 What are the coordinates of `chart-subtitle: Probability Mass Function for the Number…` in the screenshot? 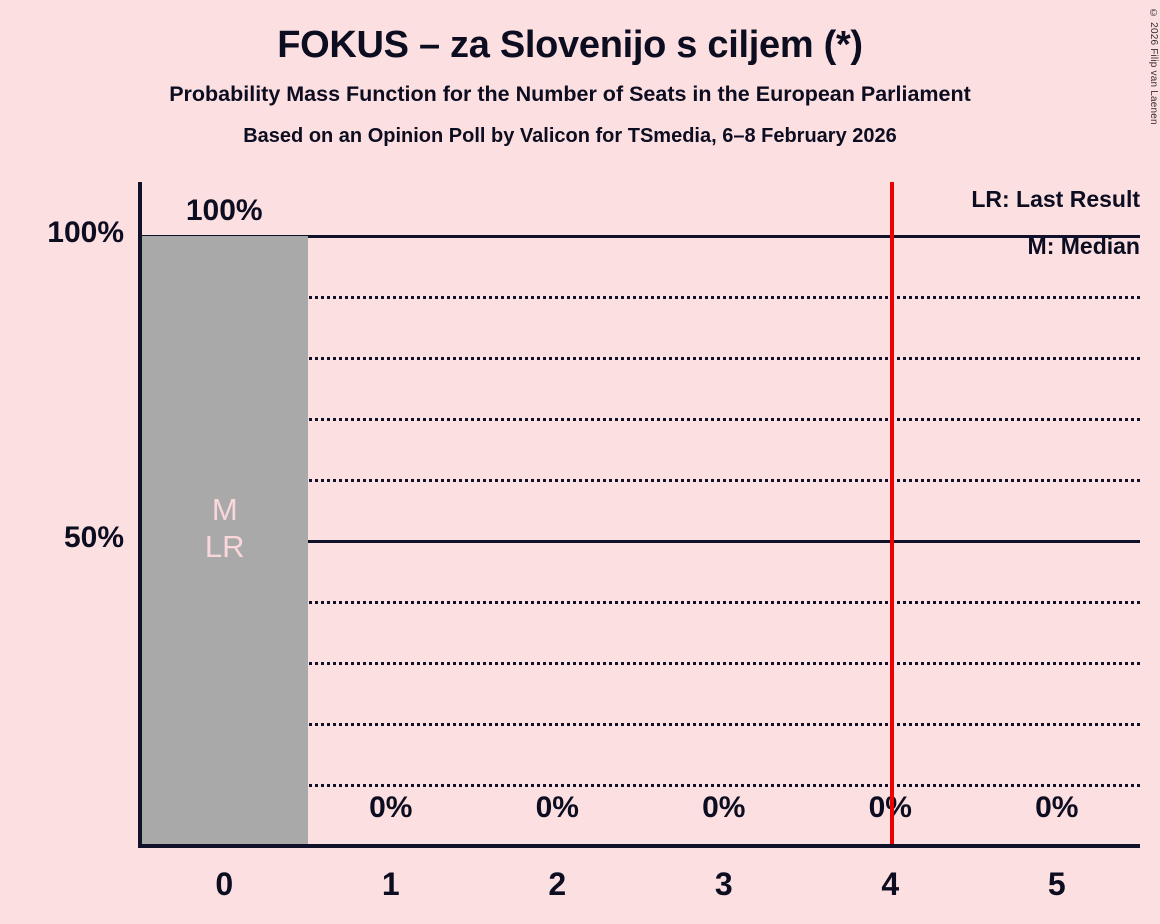 It's located at (570, 93).